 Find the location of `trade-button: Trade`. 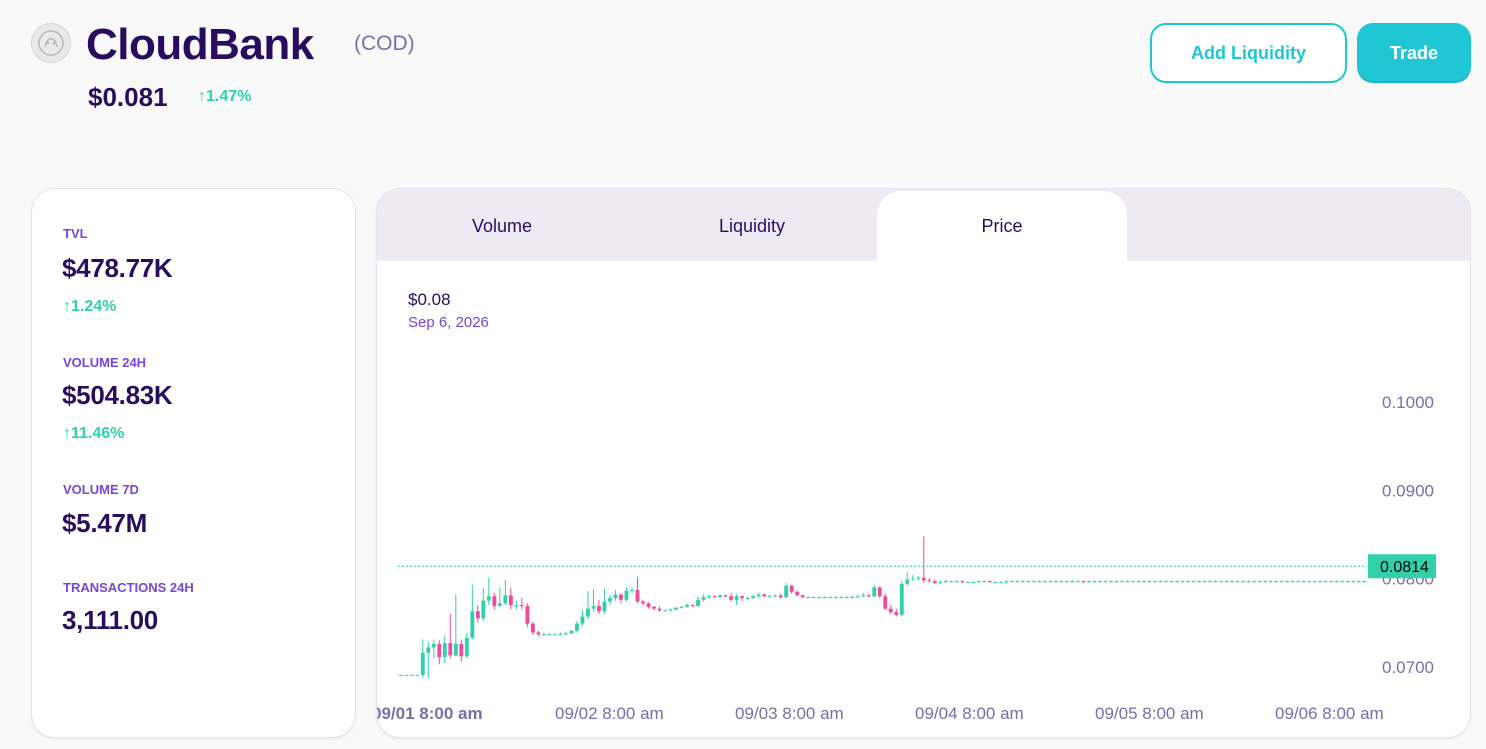

trade-button: Trade is located at coordinates (1414, 53).